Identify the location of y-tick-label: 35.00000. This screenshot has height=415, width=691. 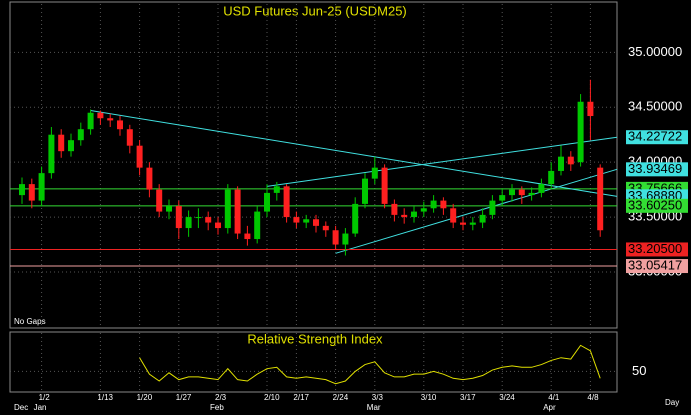
(655, 51).